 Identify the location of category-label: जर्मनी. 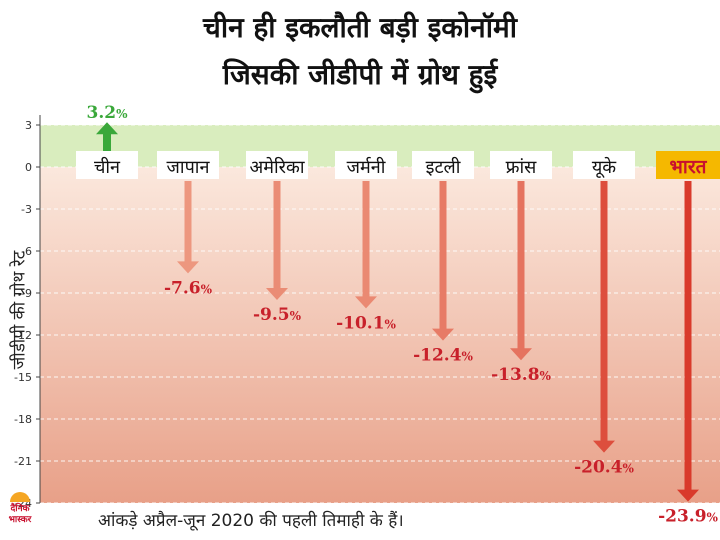
(366, 167).